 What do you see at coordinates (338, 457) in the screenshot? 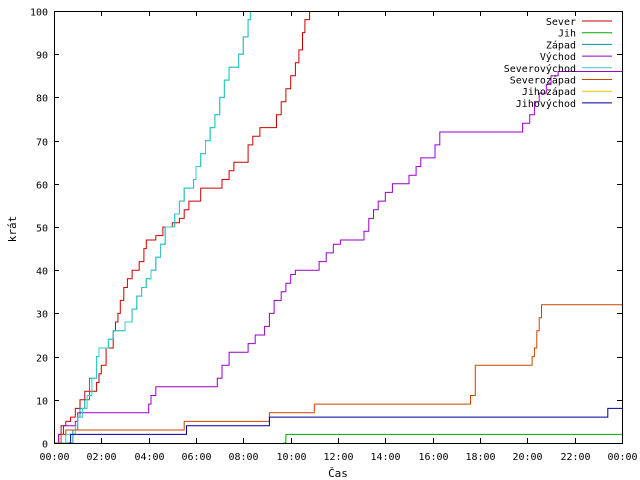
I see `x-tick-label: 12:00` at bounding box center [338, 457].